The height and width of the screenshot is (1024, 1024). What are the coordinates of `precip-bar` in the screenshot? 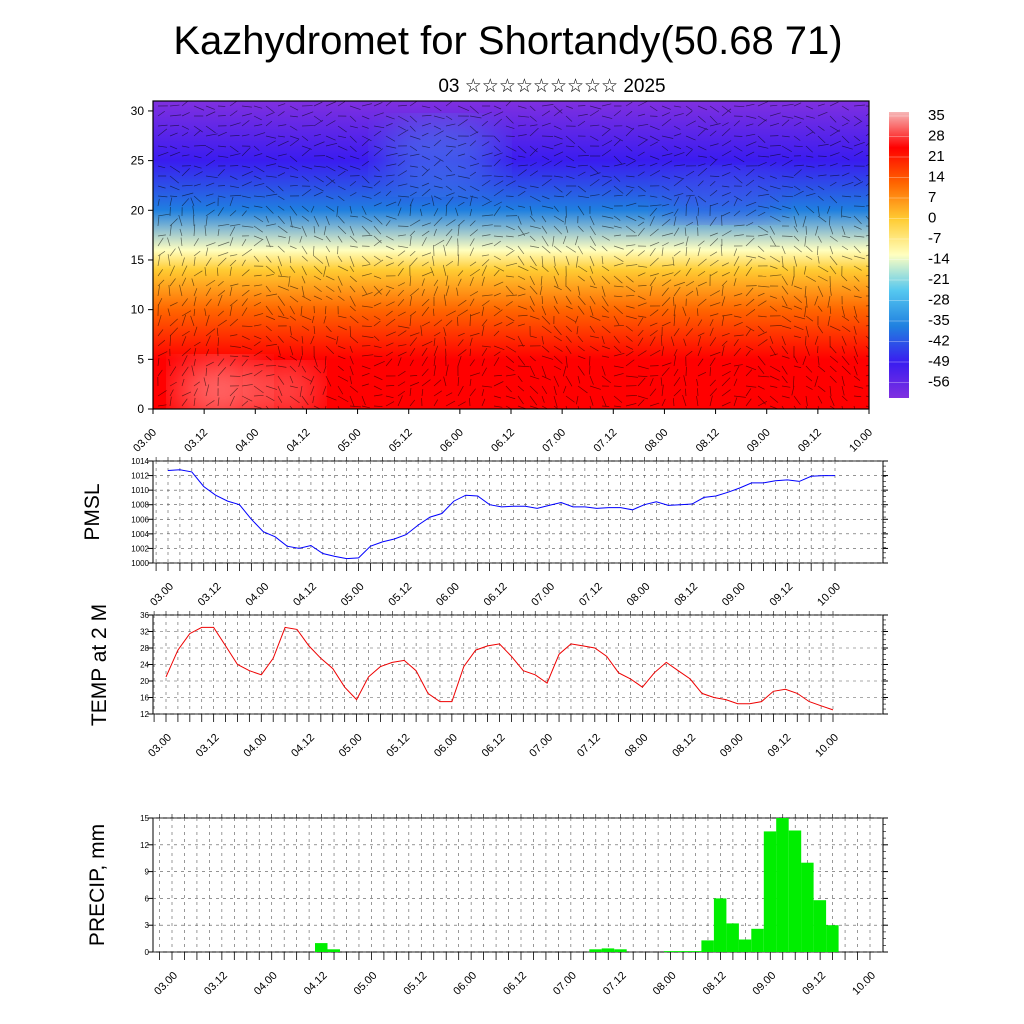 It's located at (595, 950).